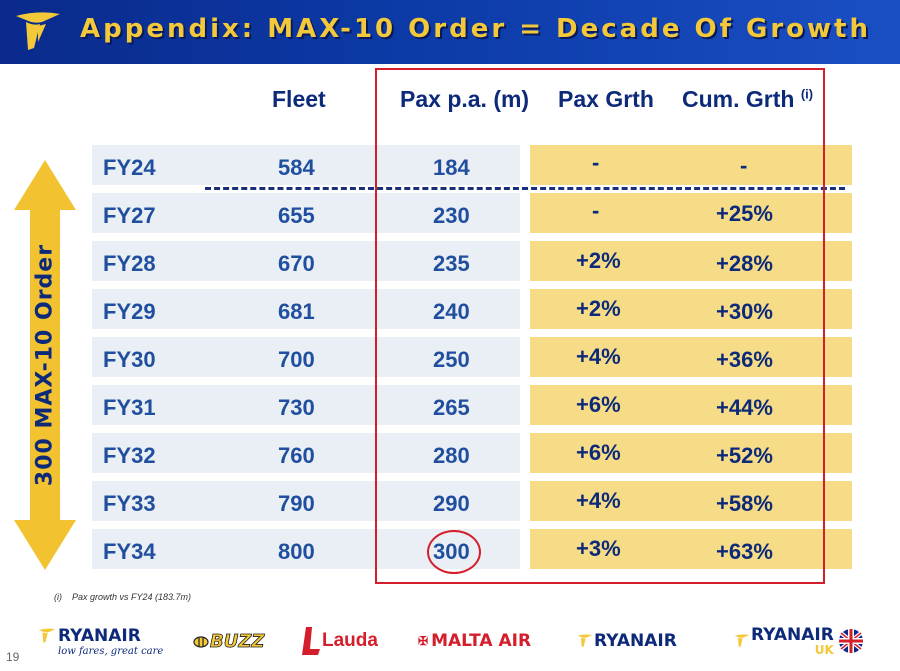 Image resolution: width=900 pixels, height=671 pixels. Describe the element at coordinates (132, 597) in the screenshot. I see `footnote-text: Pax growth vs FY24 (183.7m)` at that location.